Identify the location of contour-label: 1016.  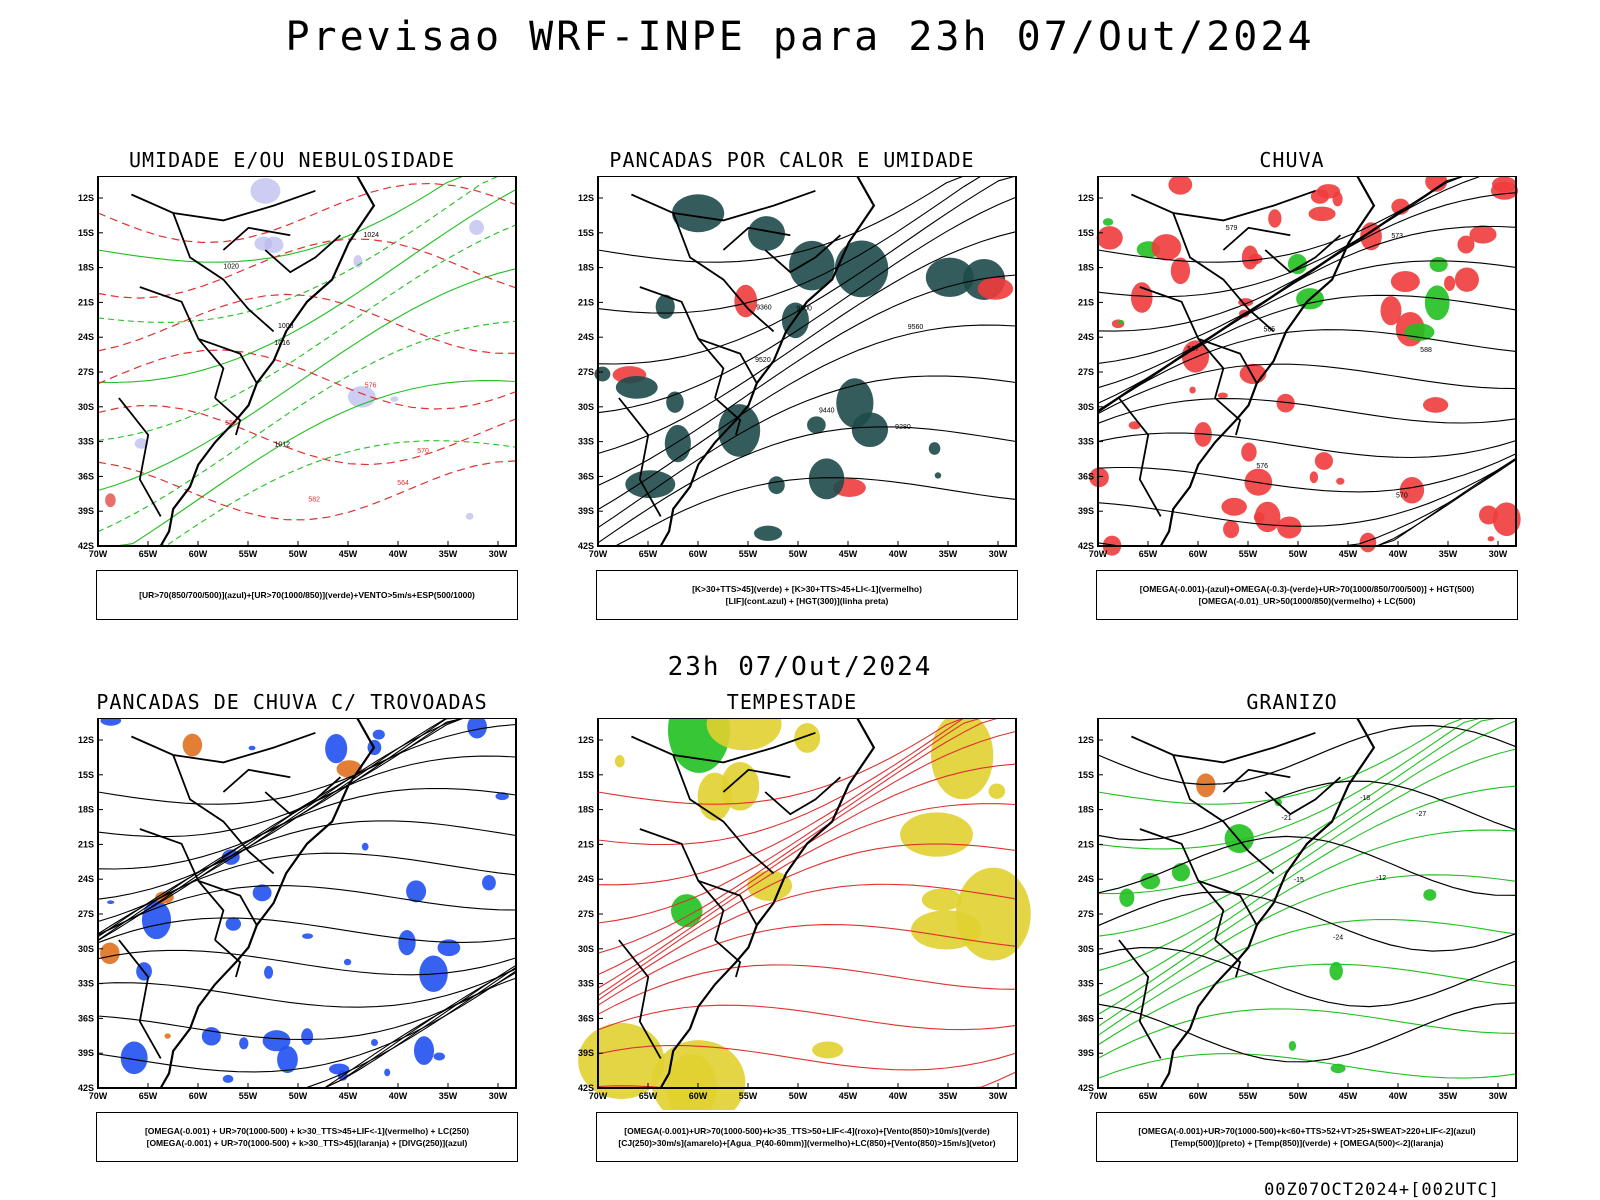
(282, 343).